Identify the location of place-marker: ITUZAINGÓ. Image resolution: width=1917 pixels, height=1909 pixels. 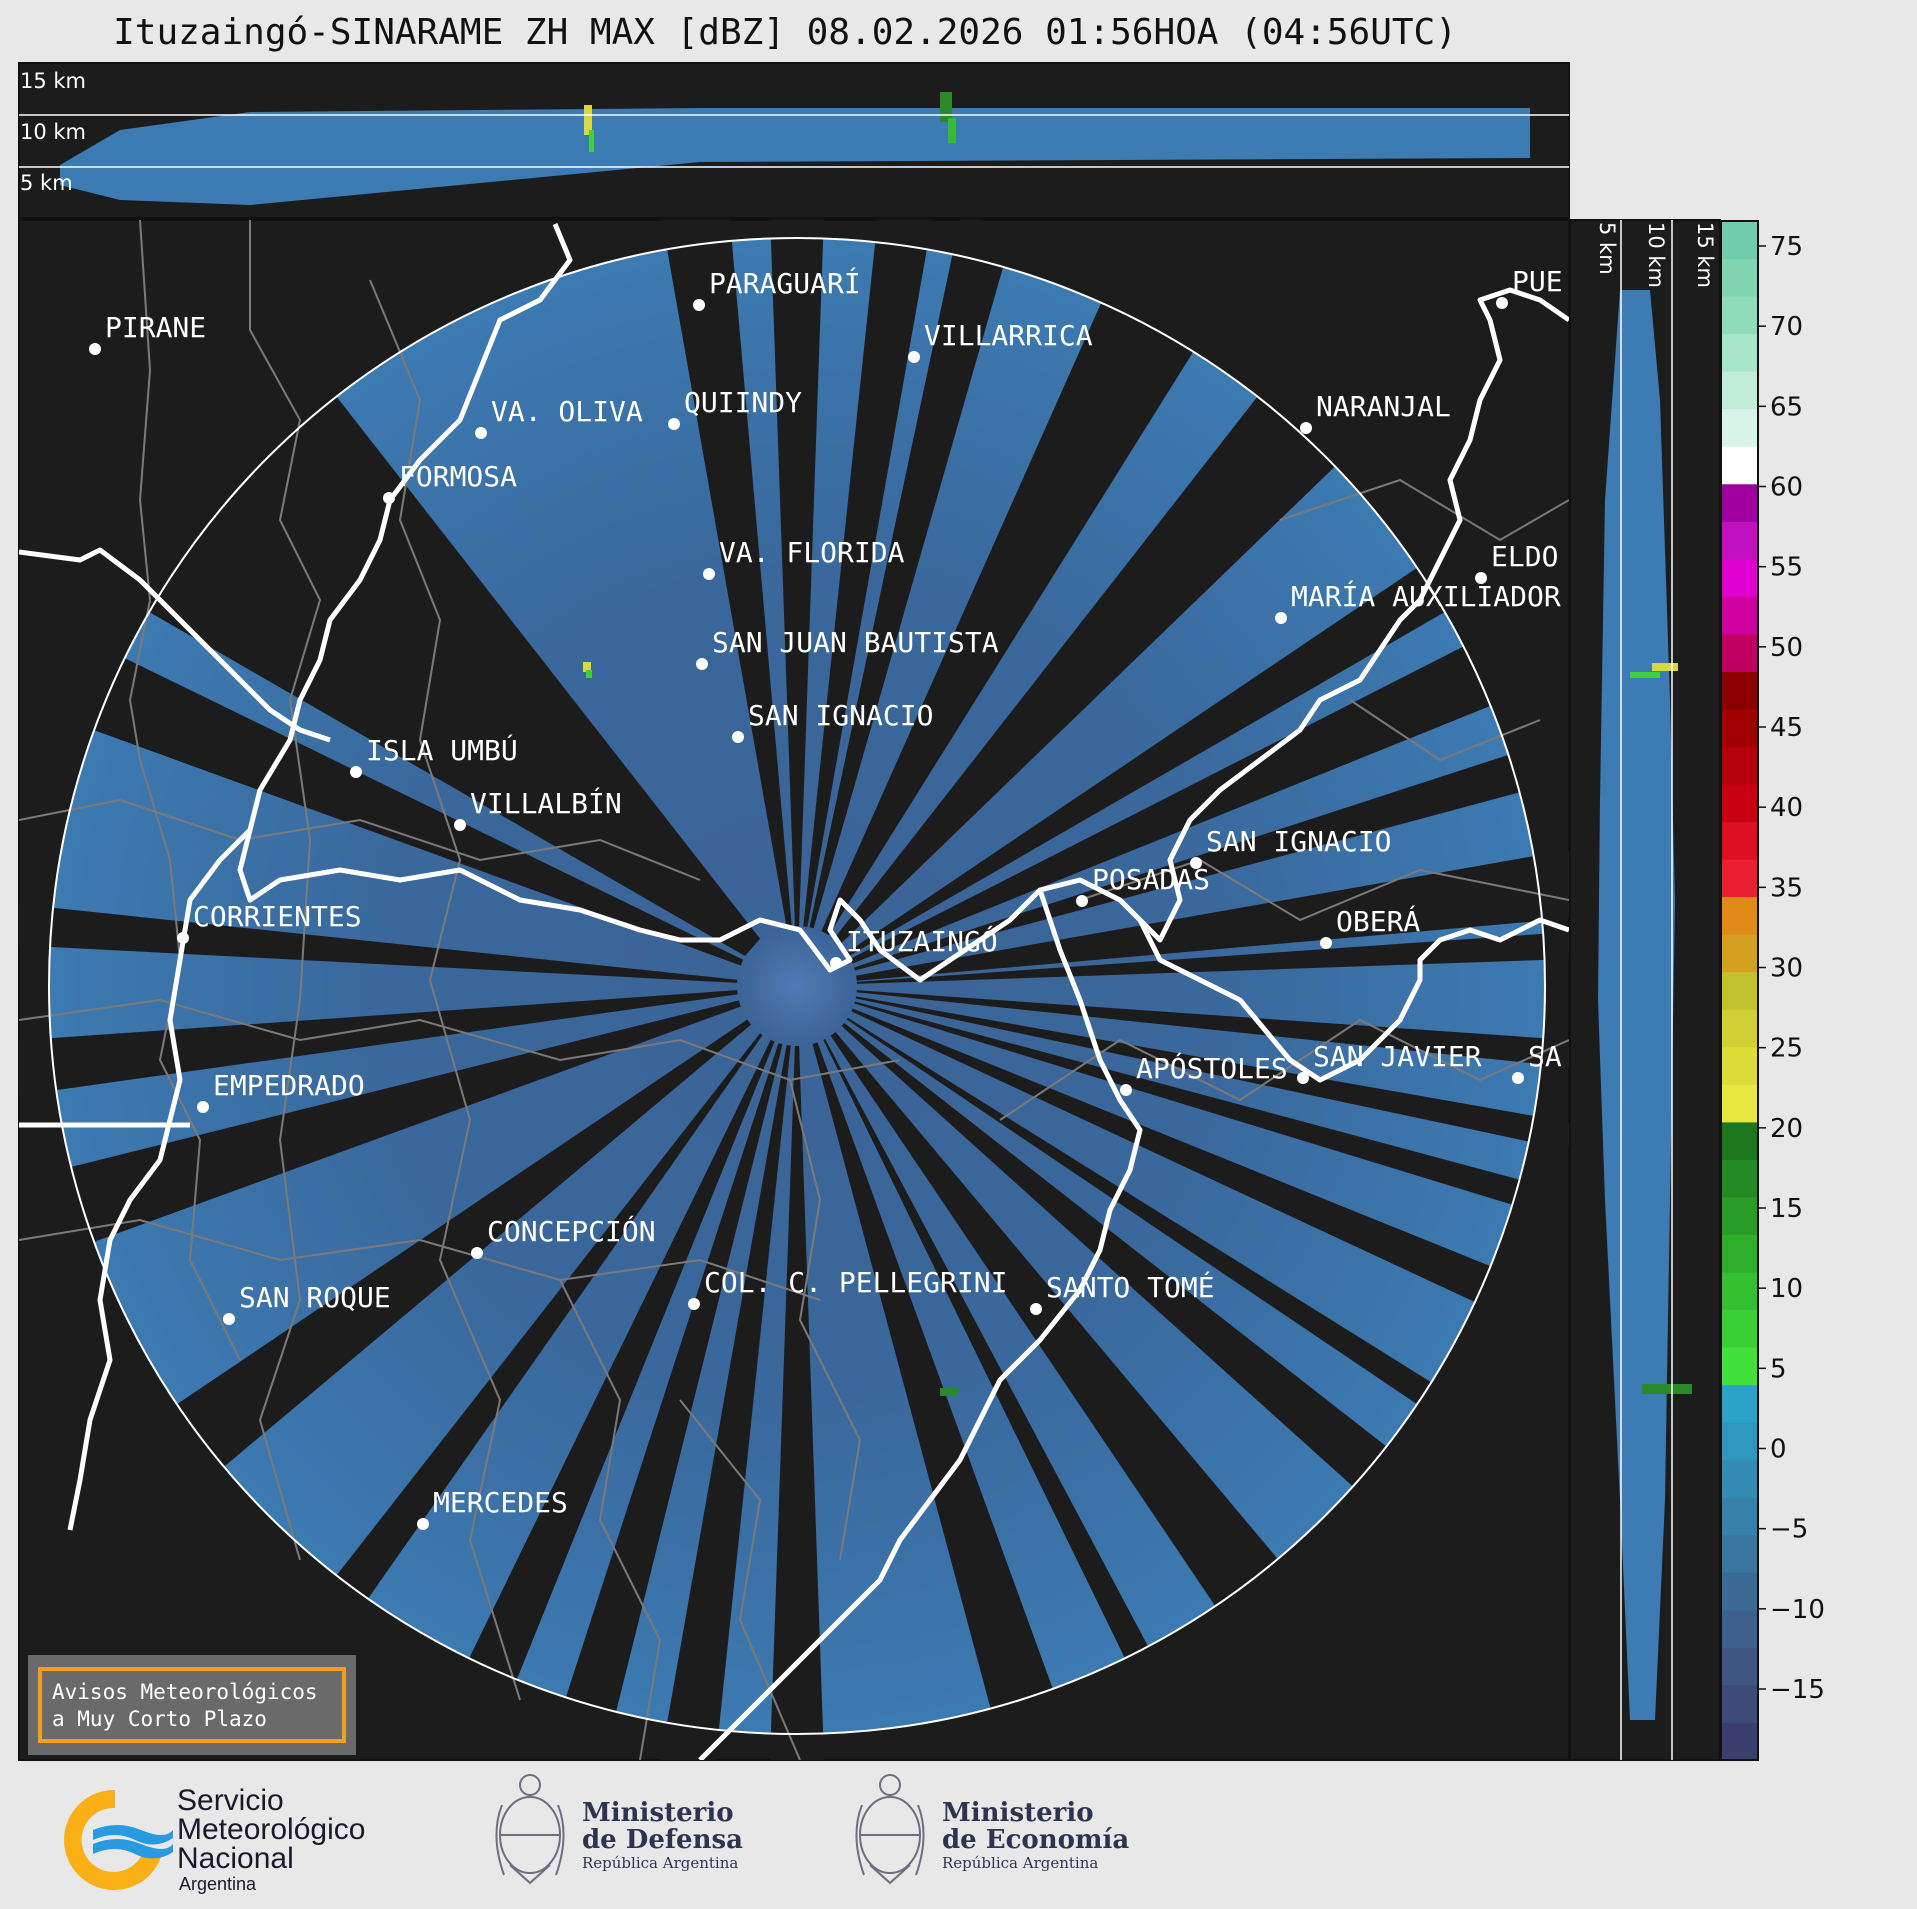
(914, 946).